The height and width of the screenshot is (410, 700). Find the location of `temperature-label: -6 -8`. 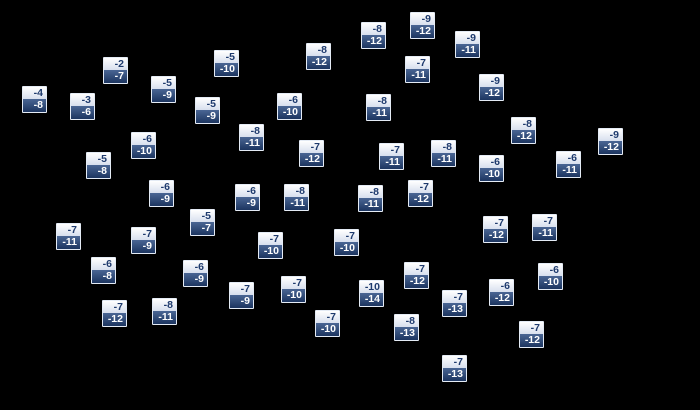

temperature-label: -6 -8 is located at coordinates (103, 270).